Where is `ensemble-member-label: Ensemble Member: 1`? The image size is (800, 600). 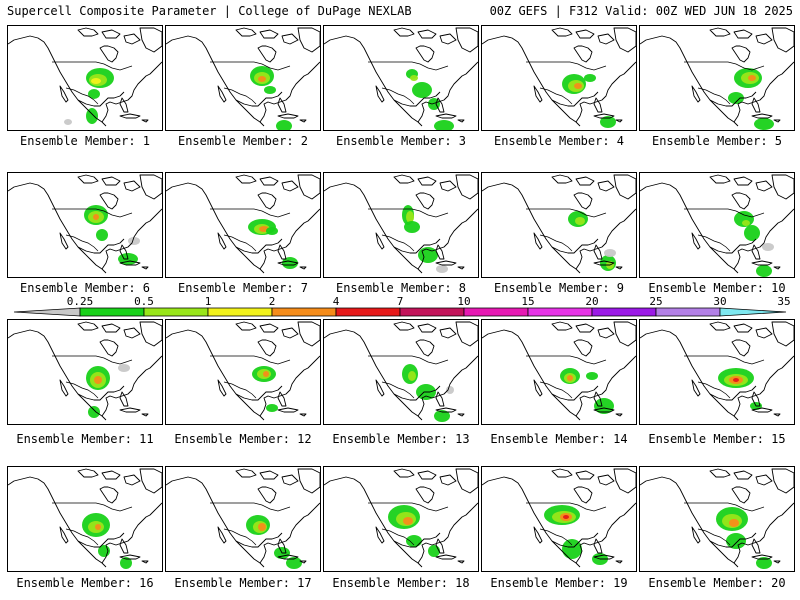
ensemble-member-label: Ensemble Member: 1 is located at coordinates (85, 141).